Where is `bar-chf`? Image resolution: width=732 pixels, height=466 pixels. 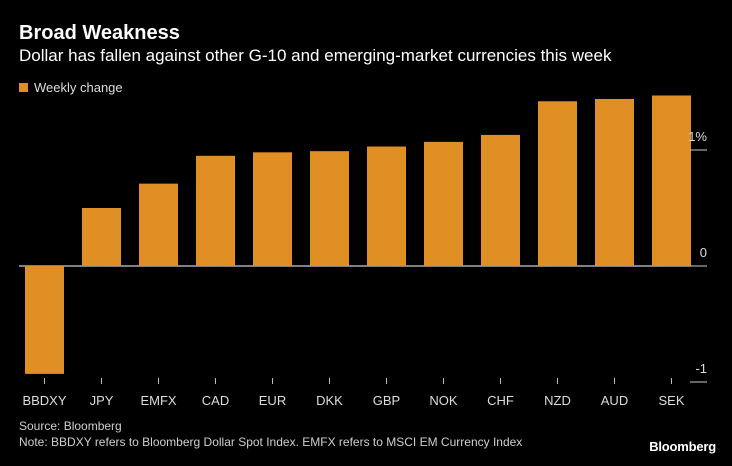
bar-chf is located at coordinates (500, 200).